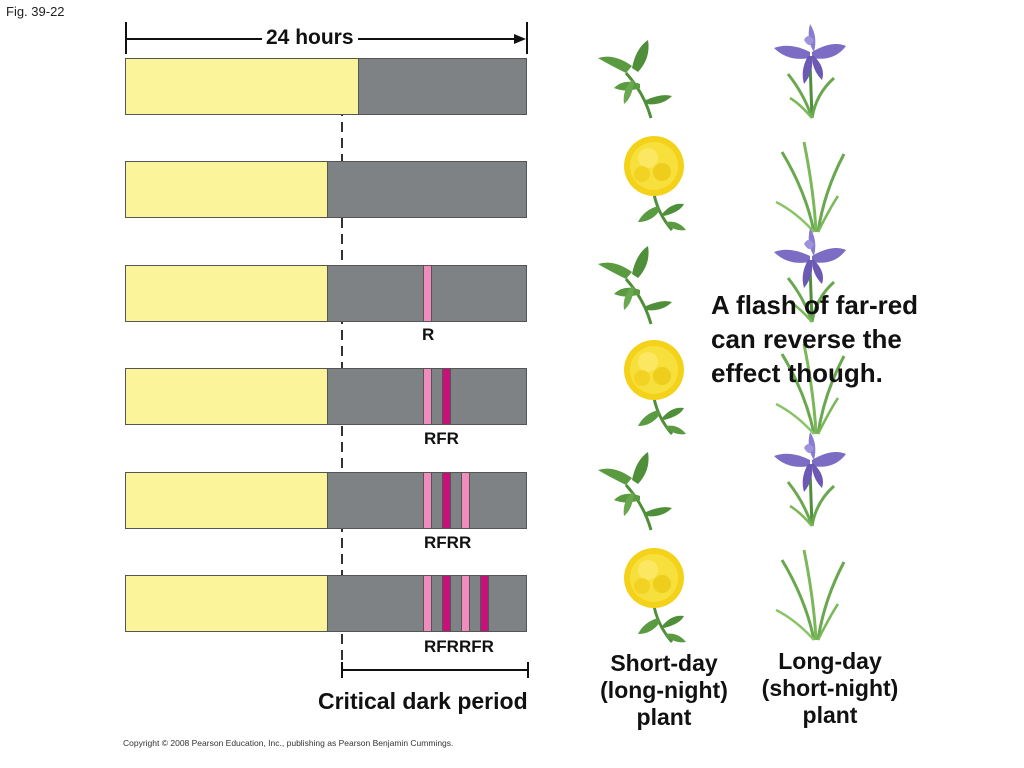  What do you see at coordinates (806, 339) in the screenshot?
I see `note-line: can reverse the` at bounding box center [806, 339].